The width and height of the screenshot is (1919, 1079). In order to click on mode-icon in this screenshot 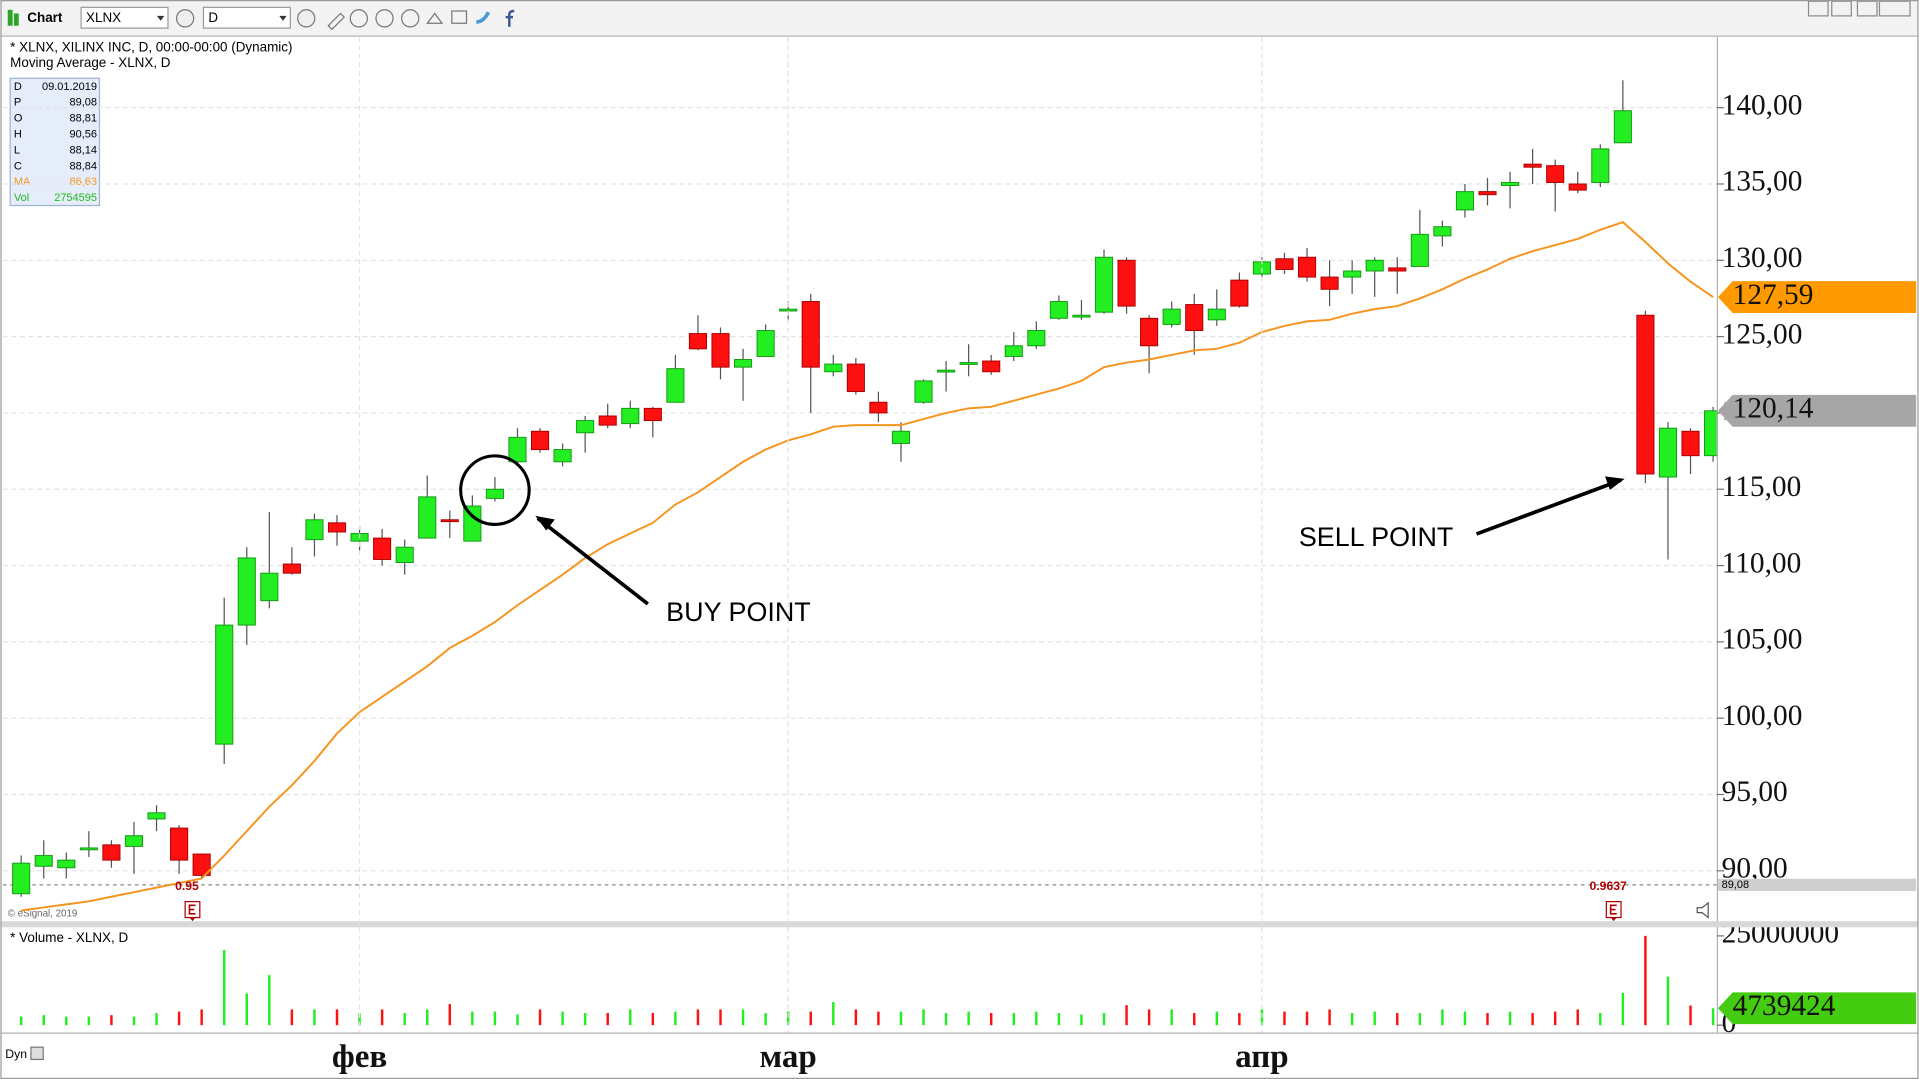, I will do `click(37, 1053)`.